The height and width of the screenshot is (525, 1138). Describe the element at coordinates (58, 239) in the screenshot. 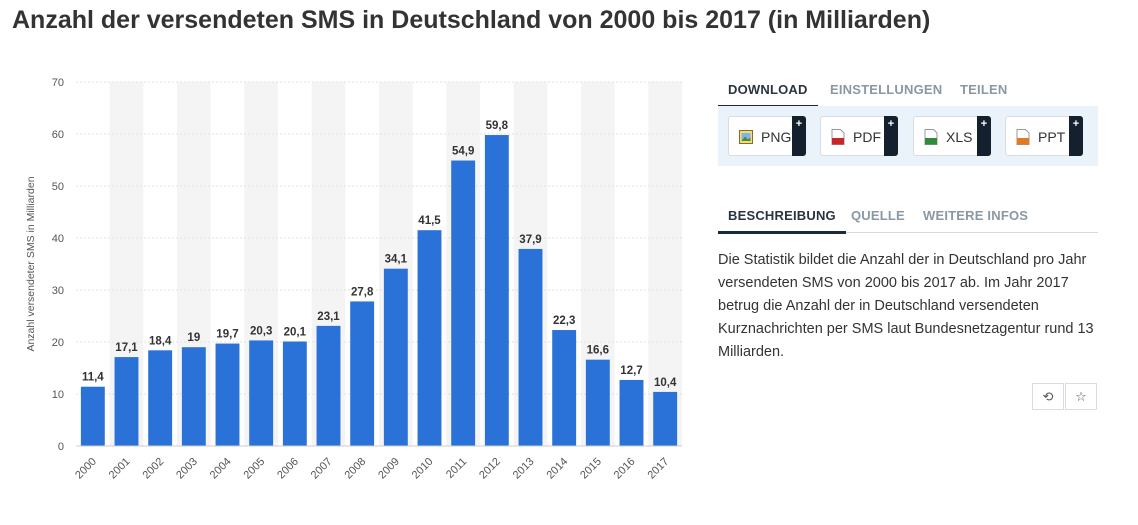

I see `y-tick-label: 40` at that location.